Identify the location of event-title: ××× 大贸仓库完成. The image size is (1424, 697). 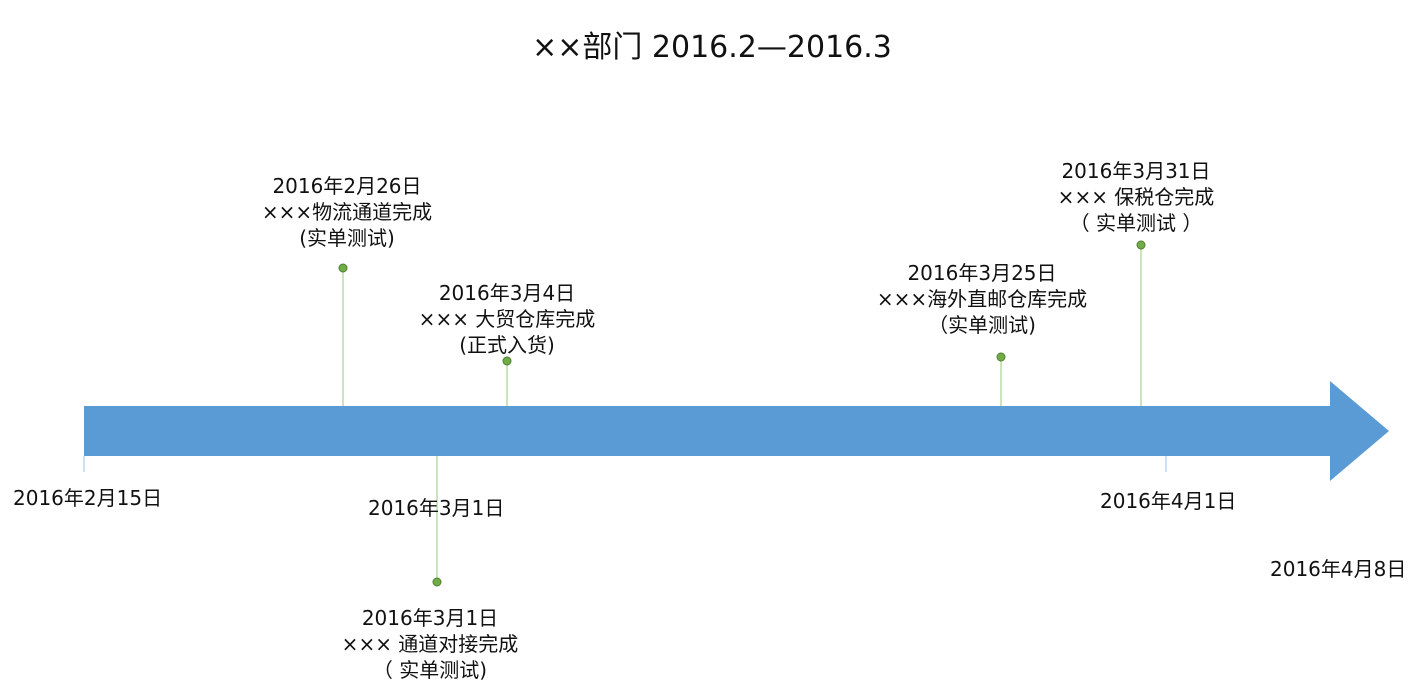
(507, 319).